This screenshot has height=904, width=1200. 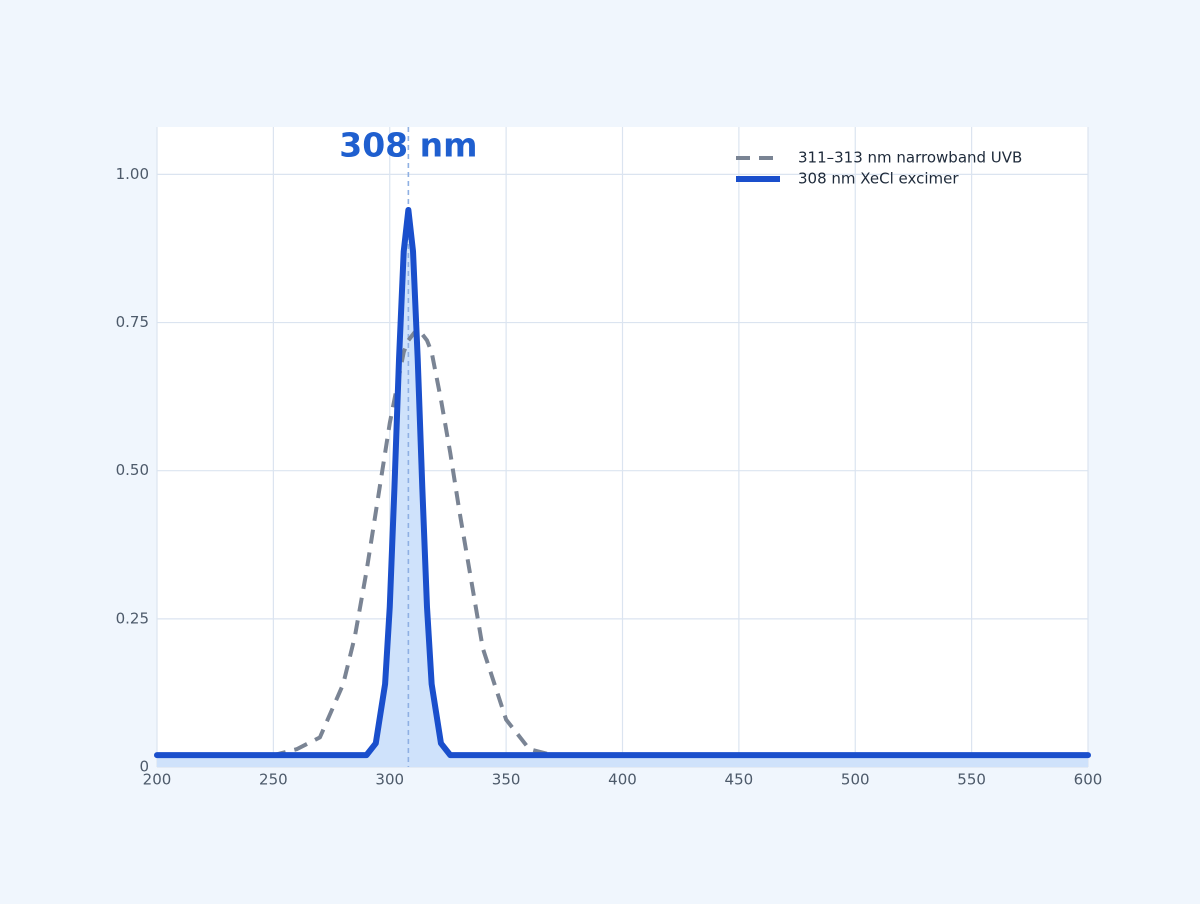 What do you see at coordinates (1088, 780) in the screenshot?
I see `x-tick-label: 600` at bounding box center [1088, 780].